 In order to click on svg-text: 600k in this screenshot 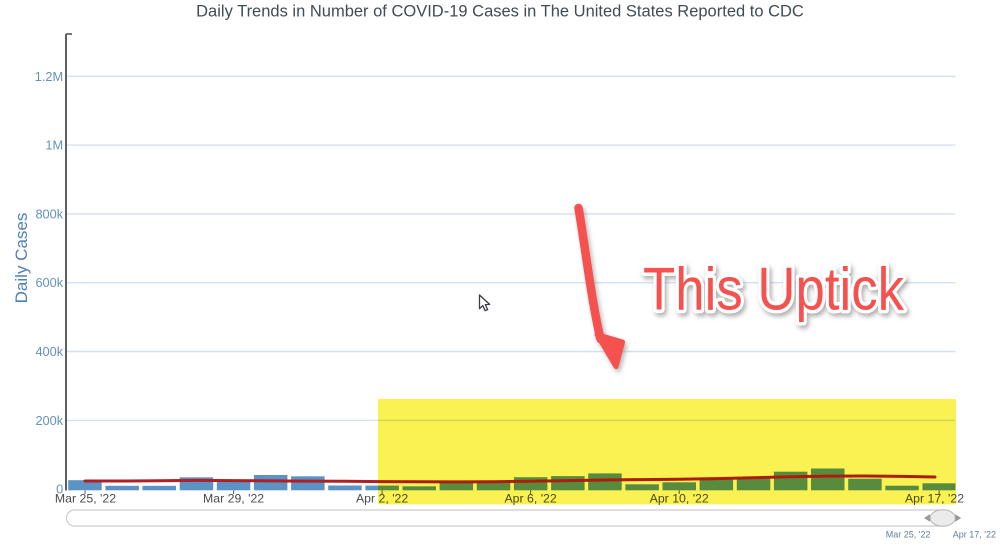, I will do `click(49, 282)`.